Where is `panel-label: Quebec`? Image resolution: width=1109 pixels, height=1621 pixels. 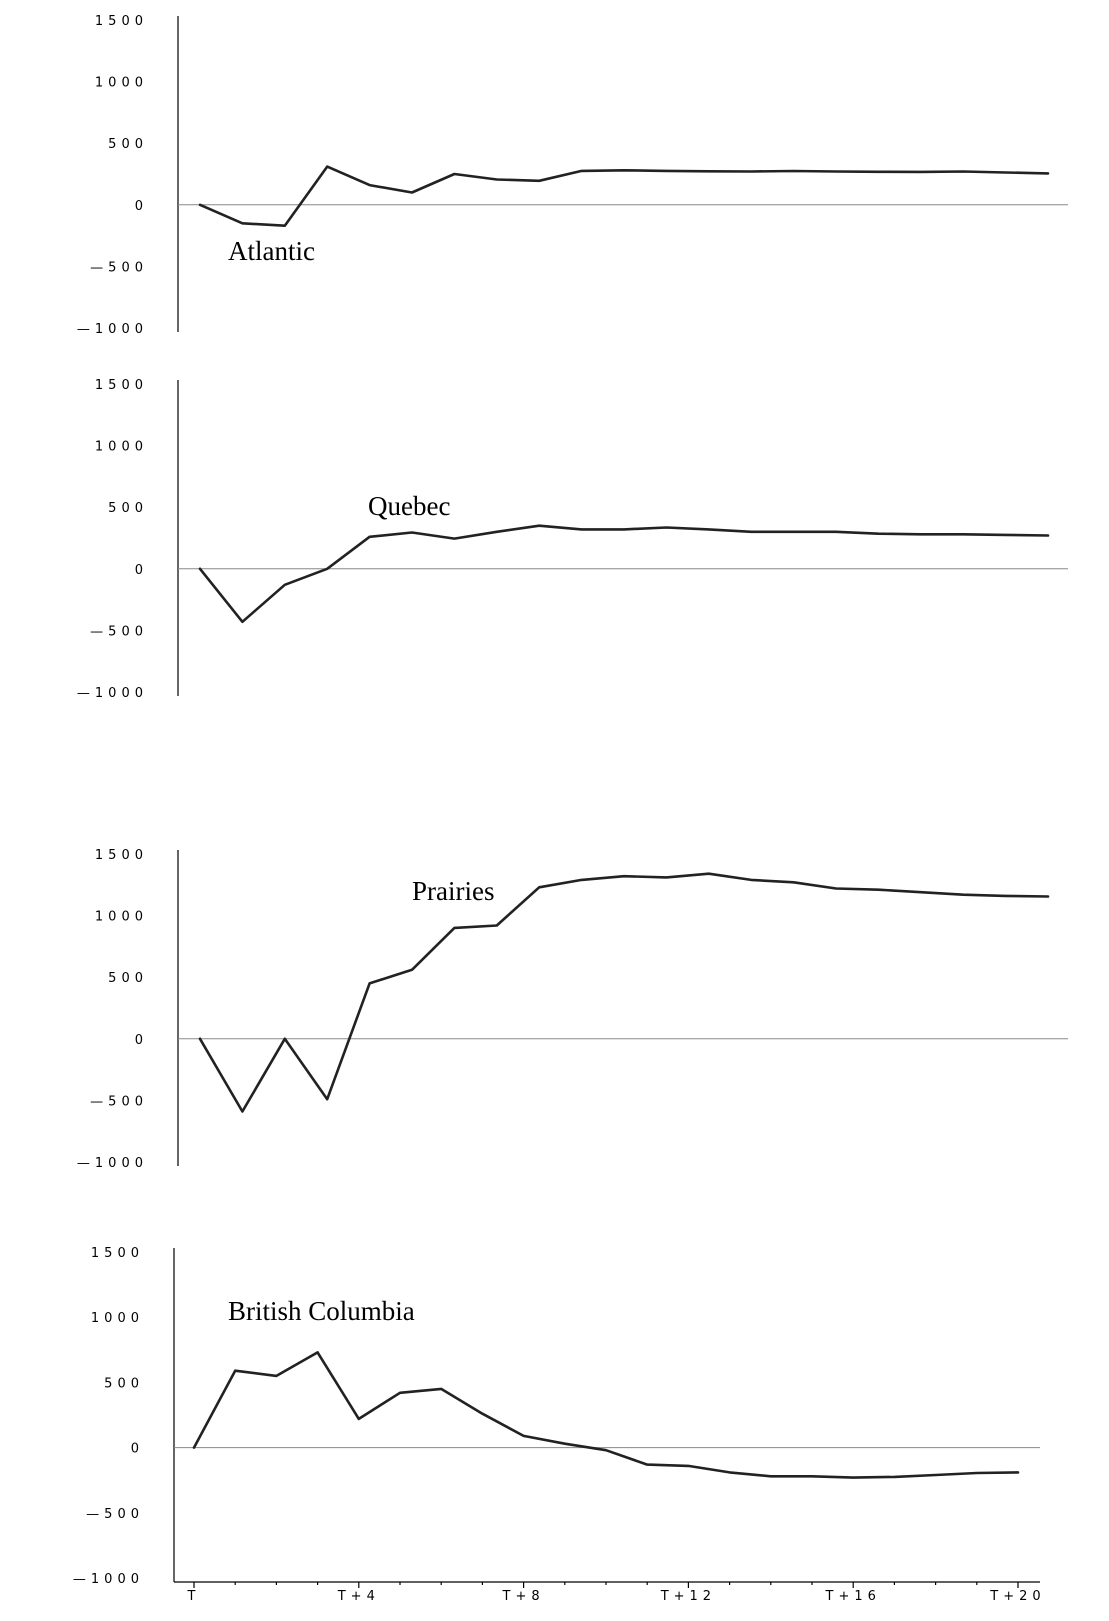 panel-label: Quebec is located at coordinates (409, 506).